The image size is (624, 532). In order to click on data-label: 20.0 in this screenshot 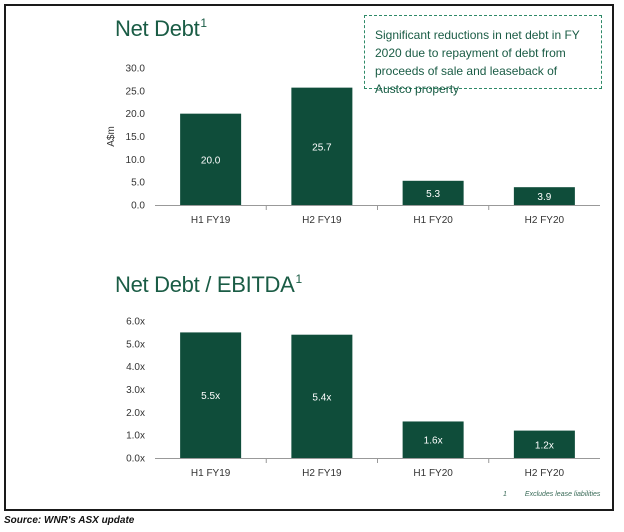, I will do `click(211, 160)`.